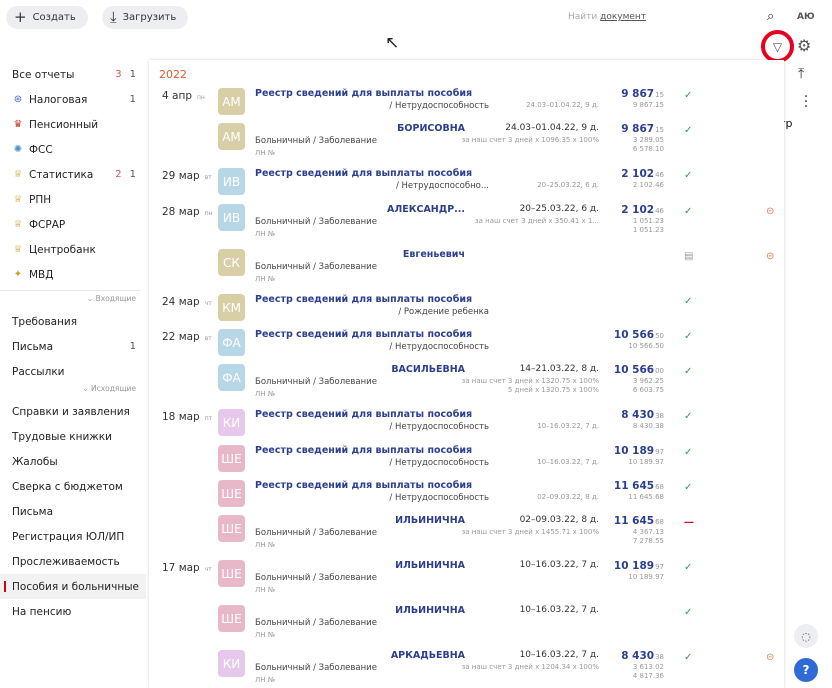  Describe the element at coordinates (47, 17) in the screenshot. I see `create-button: + Создать` at that location.